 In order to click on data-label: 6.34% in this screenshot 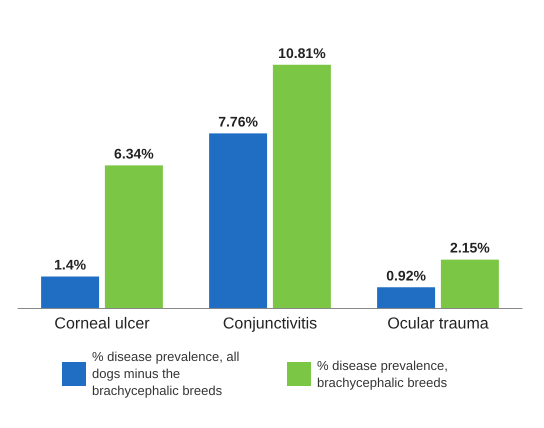, I will do `click(134, 153)`.